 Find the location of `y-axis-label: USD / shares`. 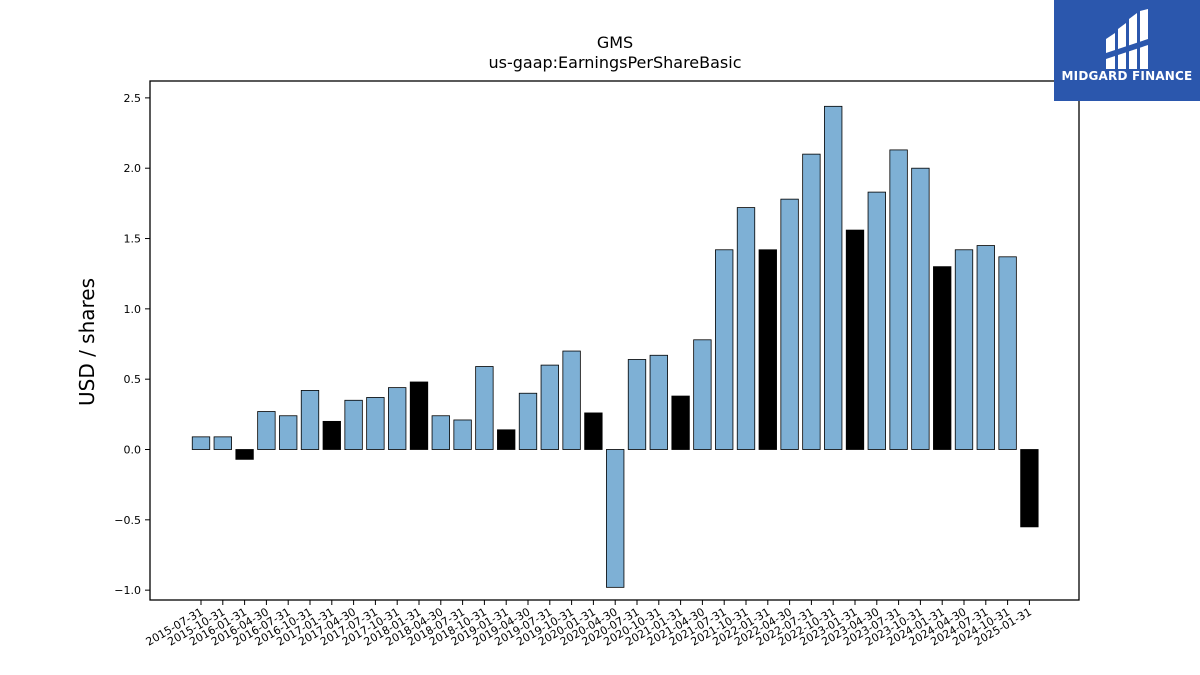

y-axis-label: USD / shares is located at coordinates (87, 342).